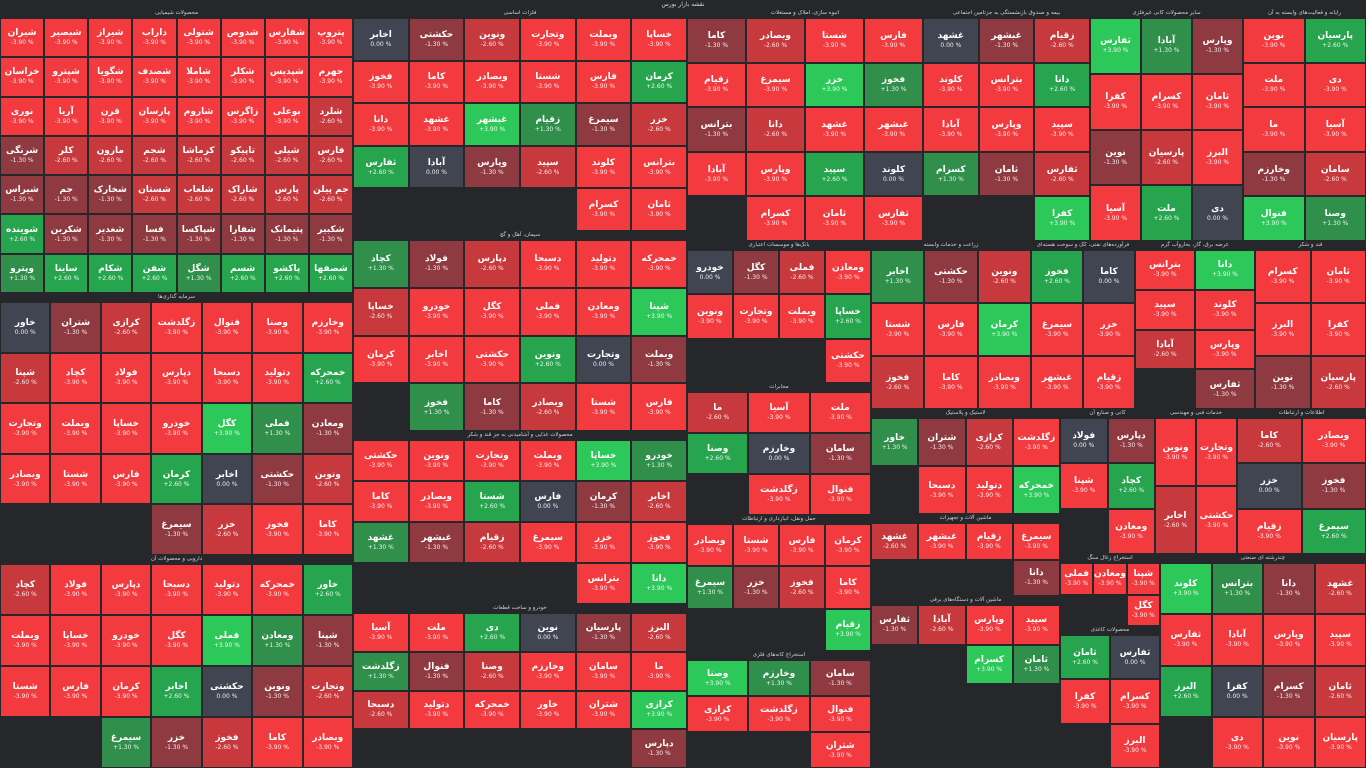 The width and height of the screenshot is (1366, 768). What do you see at coordinates (1166, 157) in the screenshot?
I see `stock-tile: پارسیان -2.60 %` at bounding box center [1166, 157].